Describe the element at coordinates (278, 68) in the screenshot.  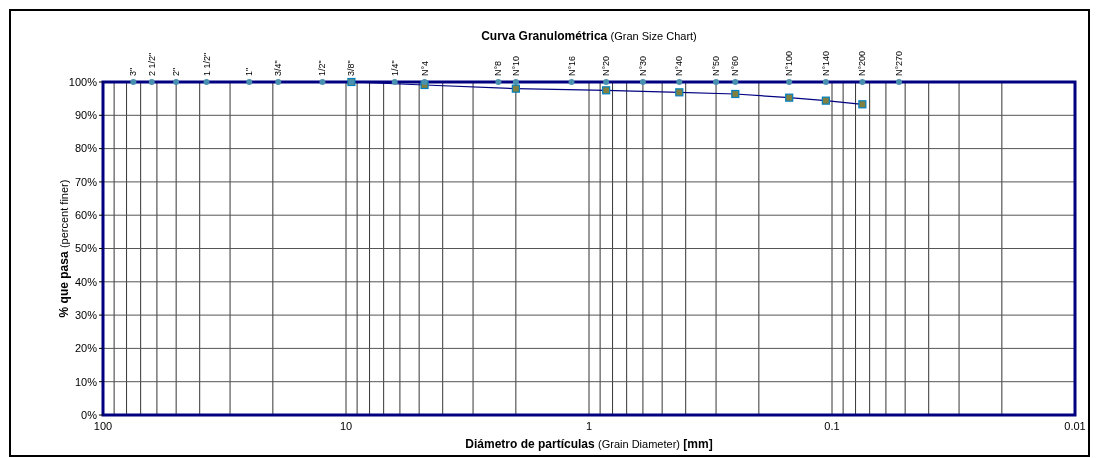
I see `annotation: 3/4"` at that location.